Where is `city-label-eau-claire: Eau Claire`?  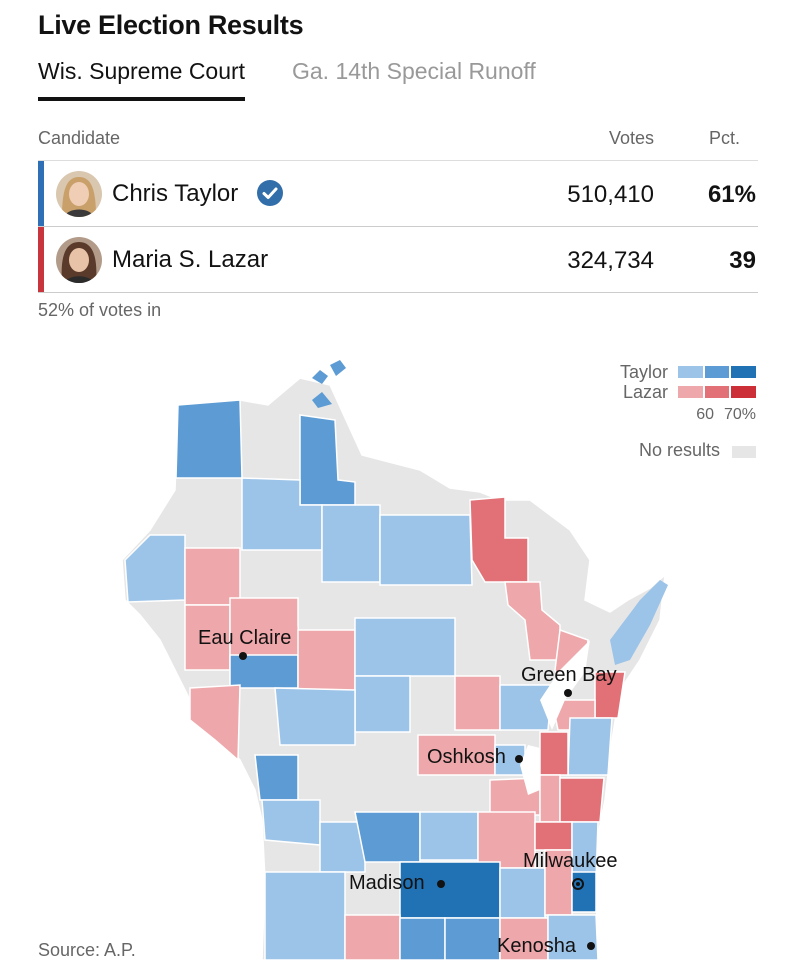
city-label-eau-claire: Eau Claire is located at coordinates (244, 638).